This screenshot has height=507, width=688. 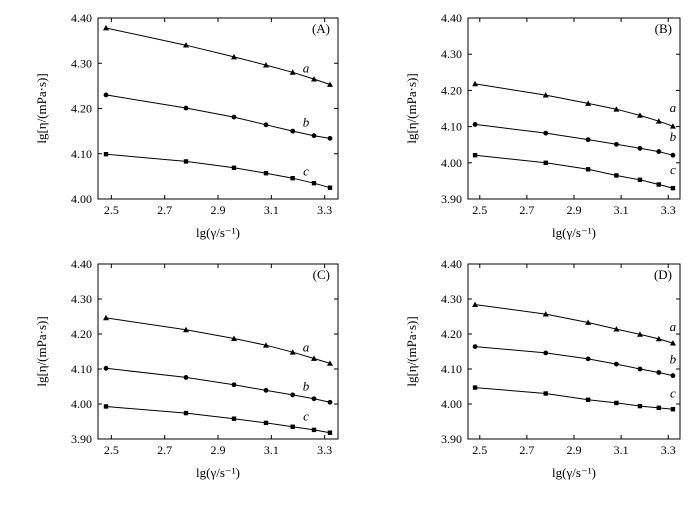 What do you see at coordinates (663, 28) in the screenshot?
I see `panel-label: (B)` at bounding box center [663, 28].